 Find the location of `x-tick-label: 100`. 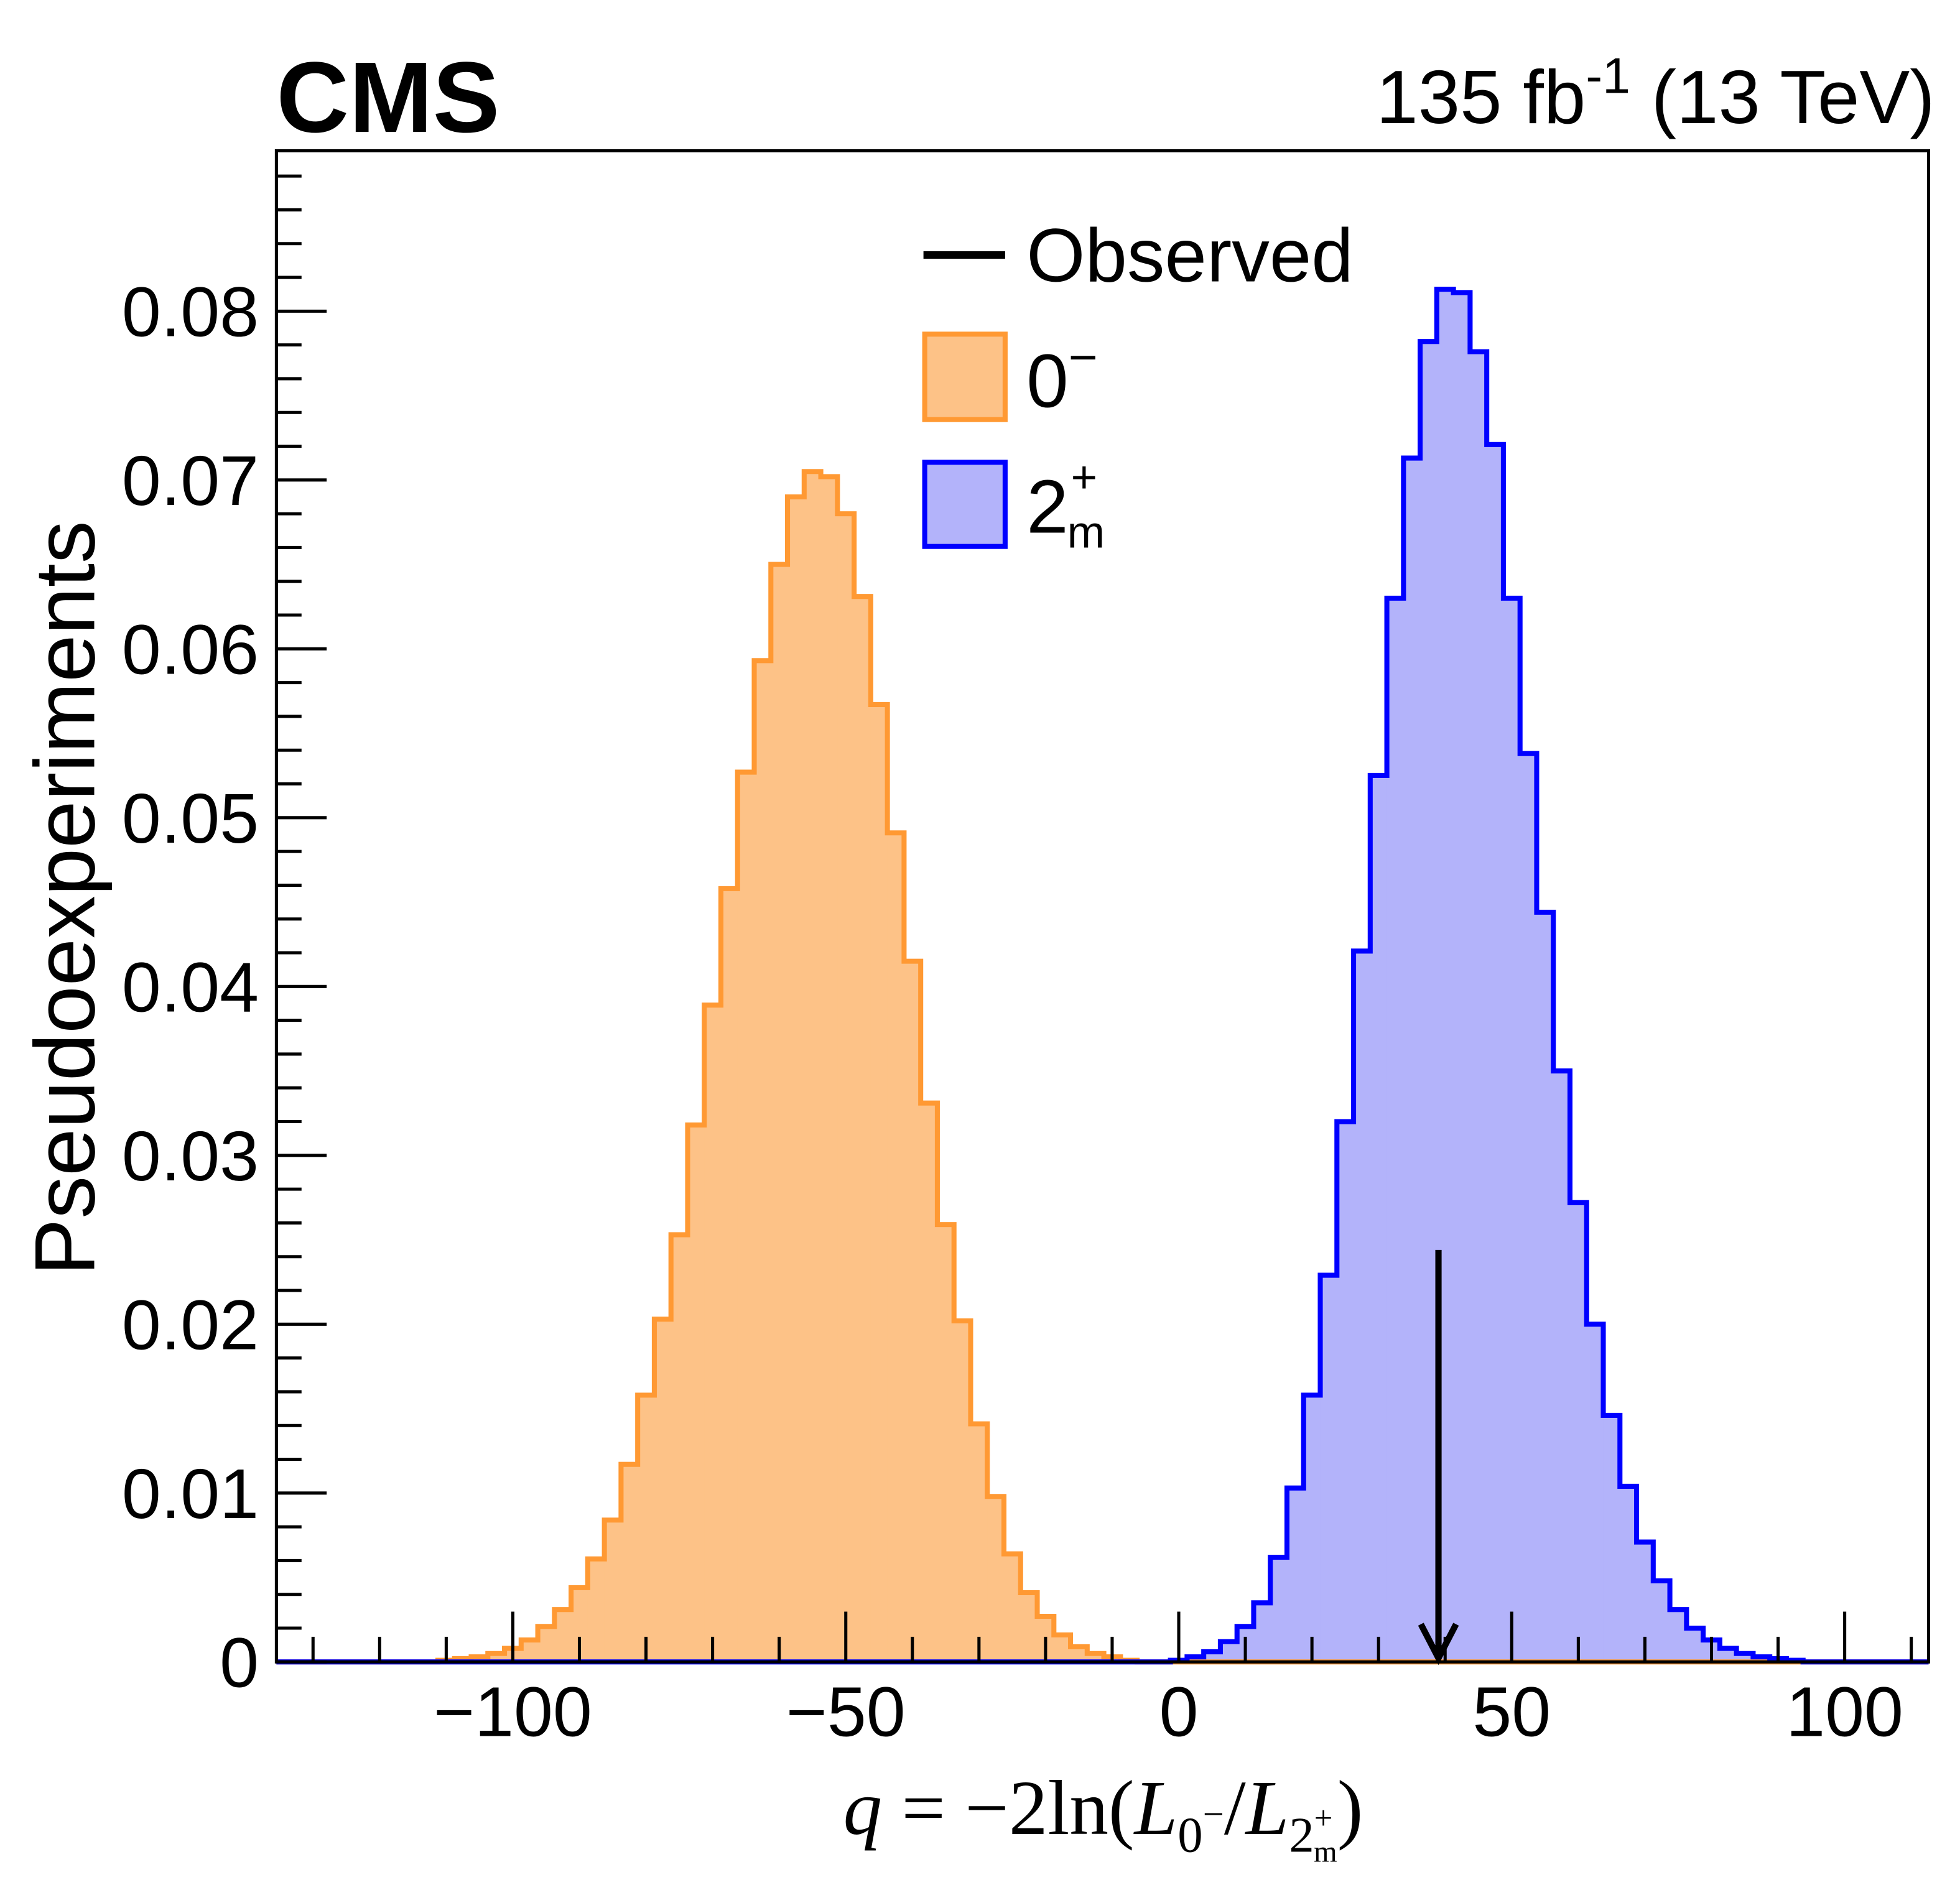

x-tick-label: 100 is located at coordinates (1844, 1711).